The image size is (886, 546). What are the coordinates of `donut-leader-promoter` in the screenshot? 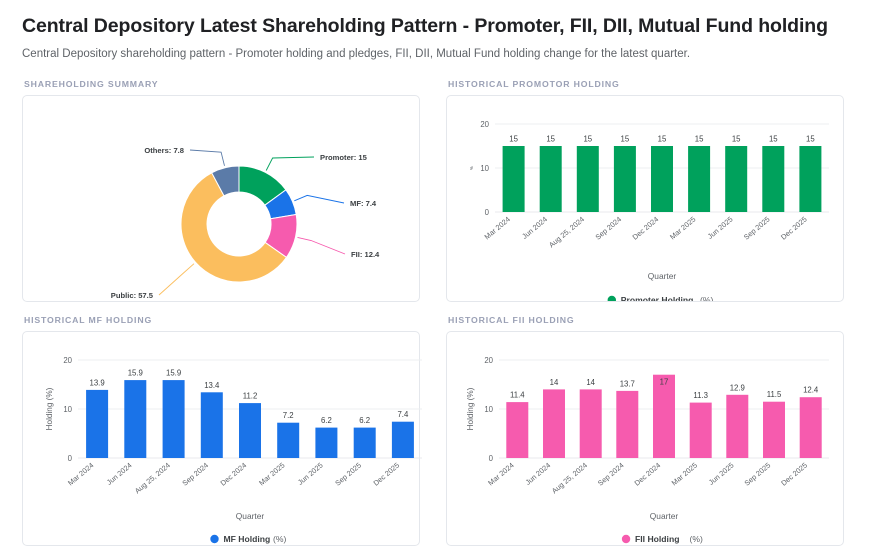 It's located at (290, 163).